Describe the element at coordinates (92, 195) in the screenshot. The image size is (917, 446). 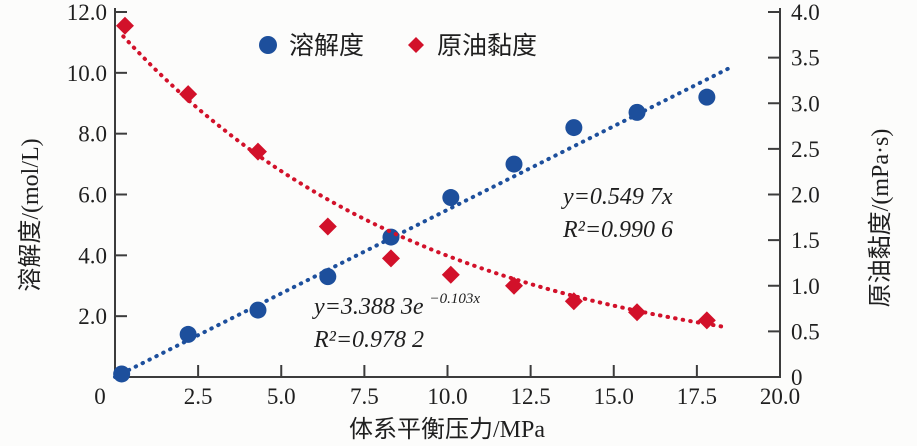
I see `y-left-tick-label: 6.0` at that location.